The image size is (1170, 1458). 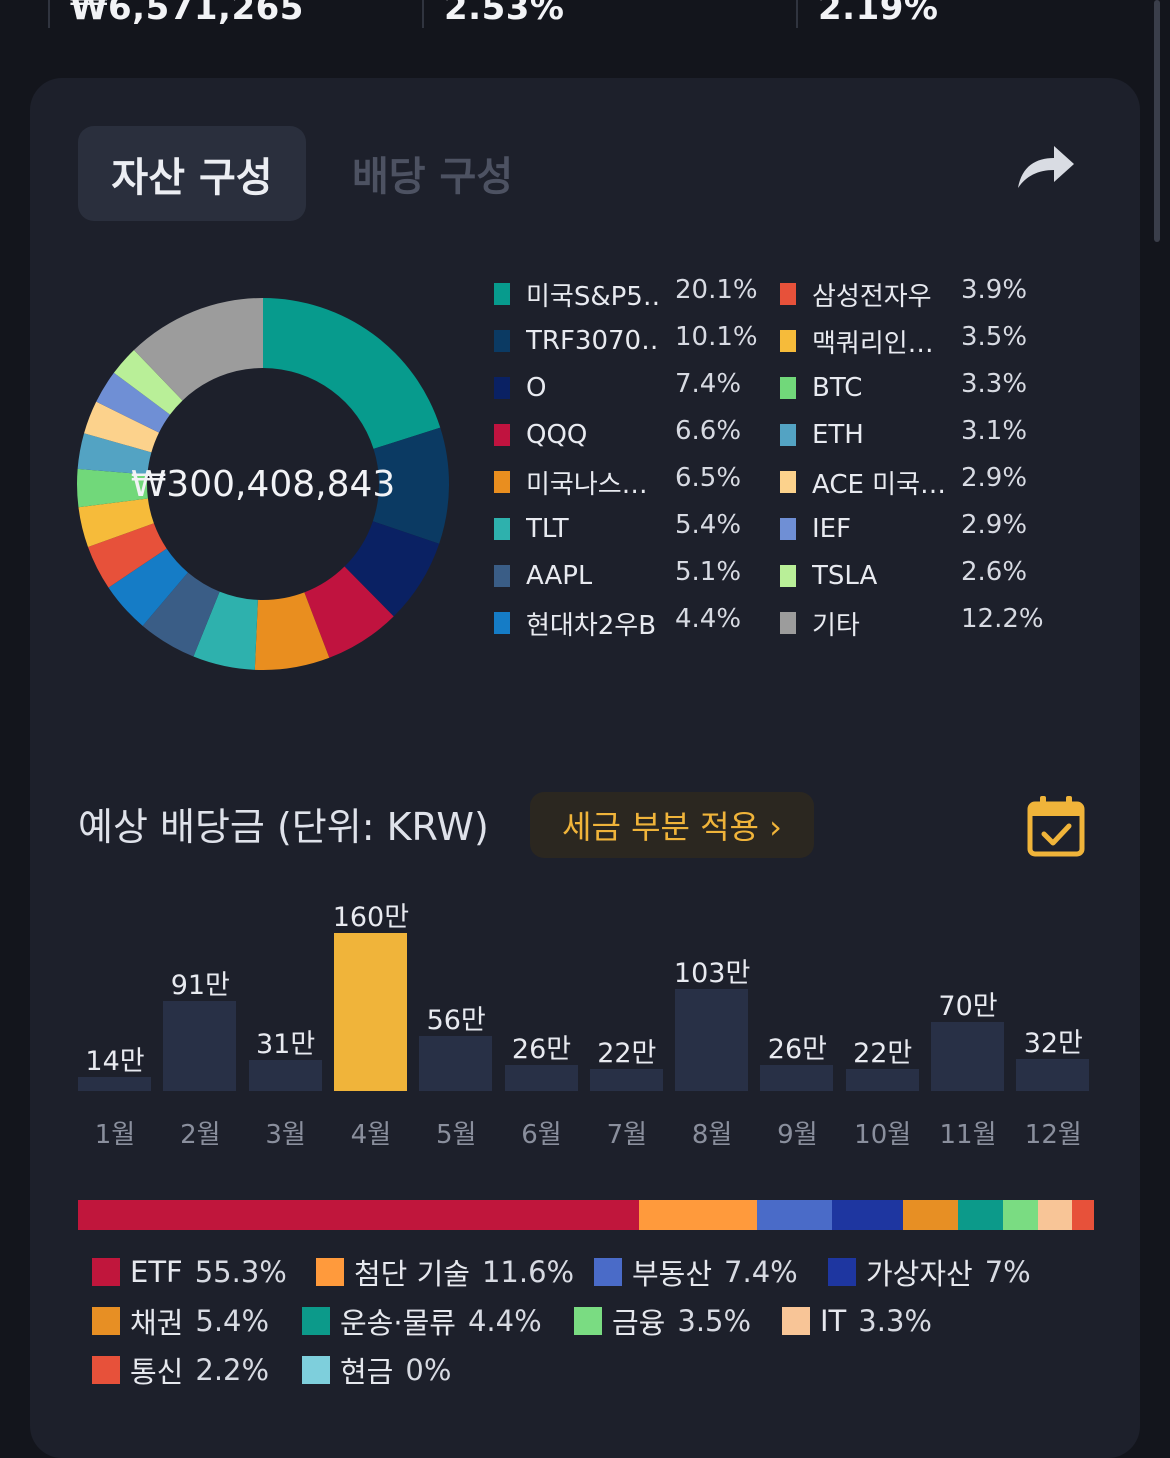 I want to click on tab-dividend-composition: 배당 구성, so click(x=433, y=177).